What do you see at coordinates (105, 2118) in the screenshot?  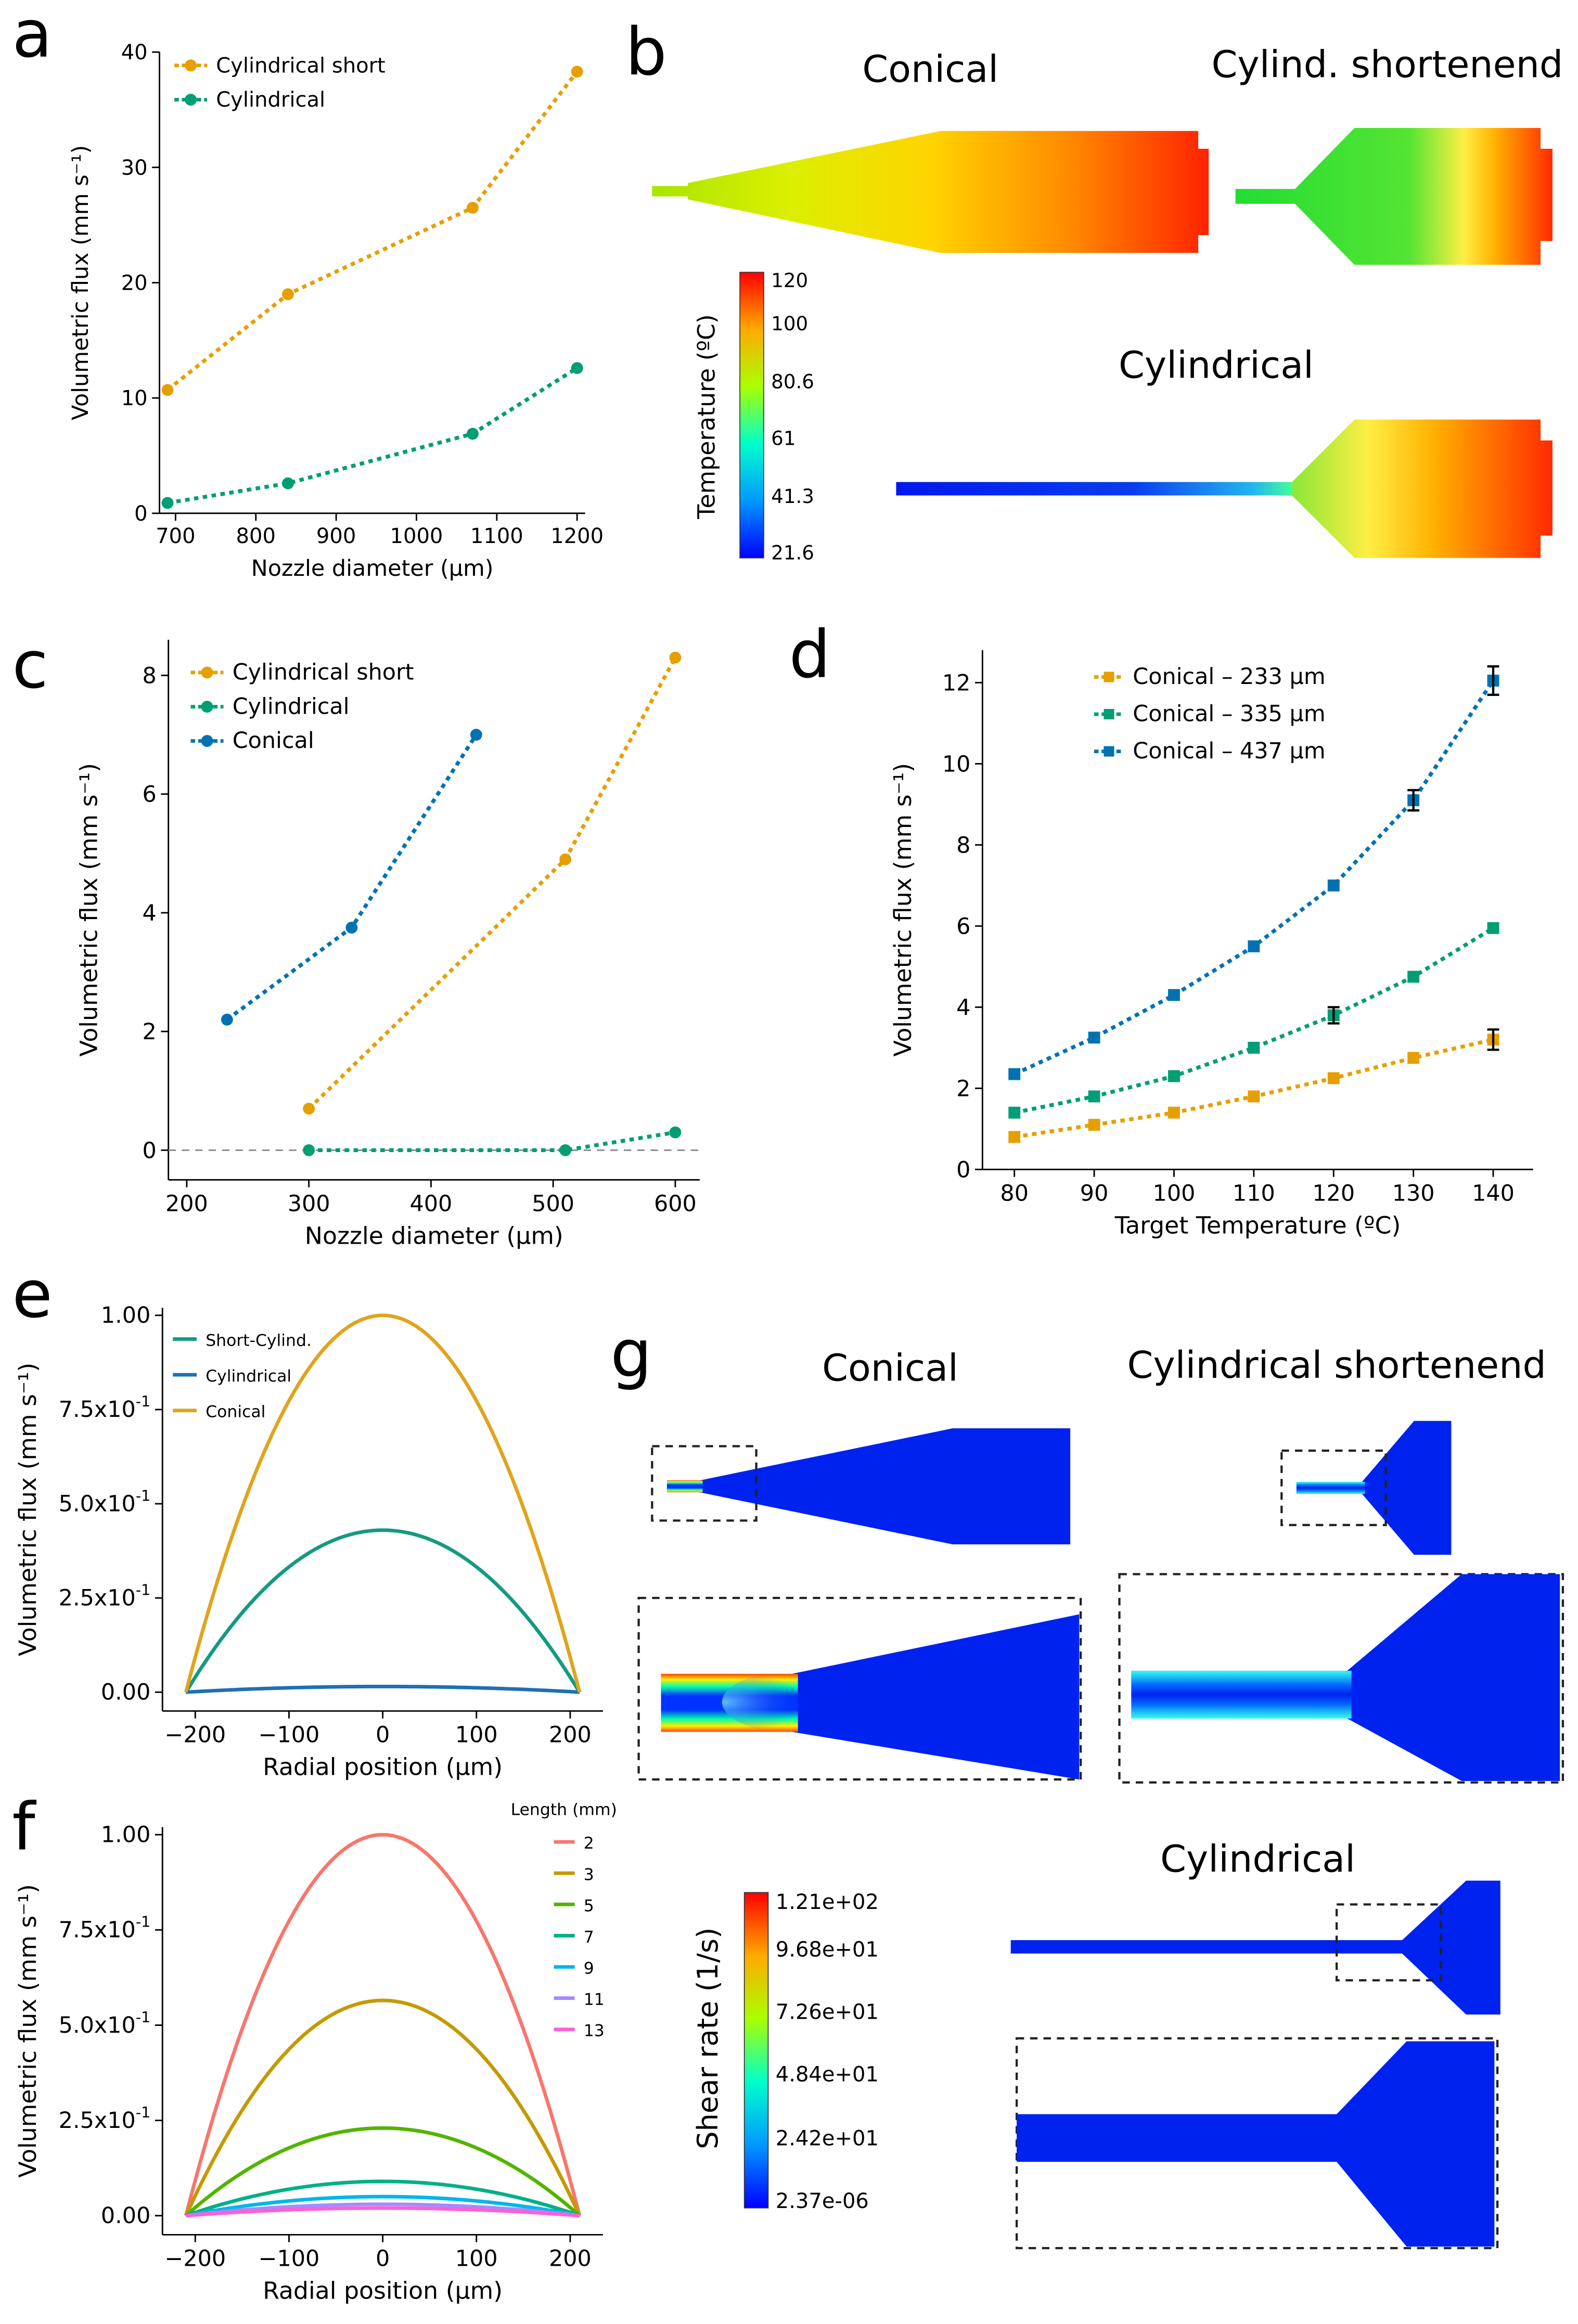 I see `f-y-tick-label: 2.5x10⁻¹` at bounding box center [105, 2118].